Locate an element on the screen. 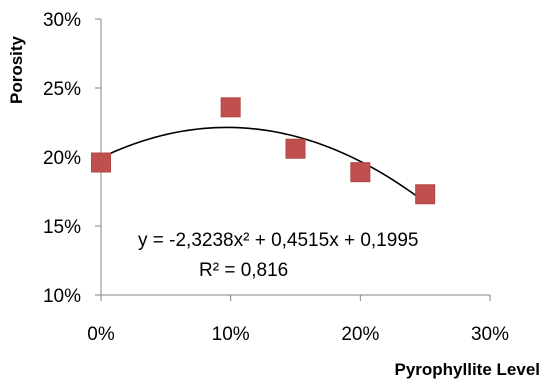 The height and width of the screenshot is (385, 549). y-tick-label: 10% is located at coordinates (62, 296).